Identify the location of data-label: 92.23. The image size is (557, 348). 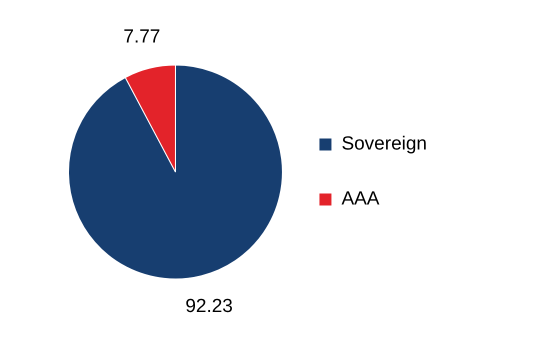
(209, 307).